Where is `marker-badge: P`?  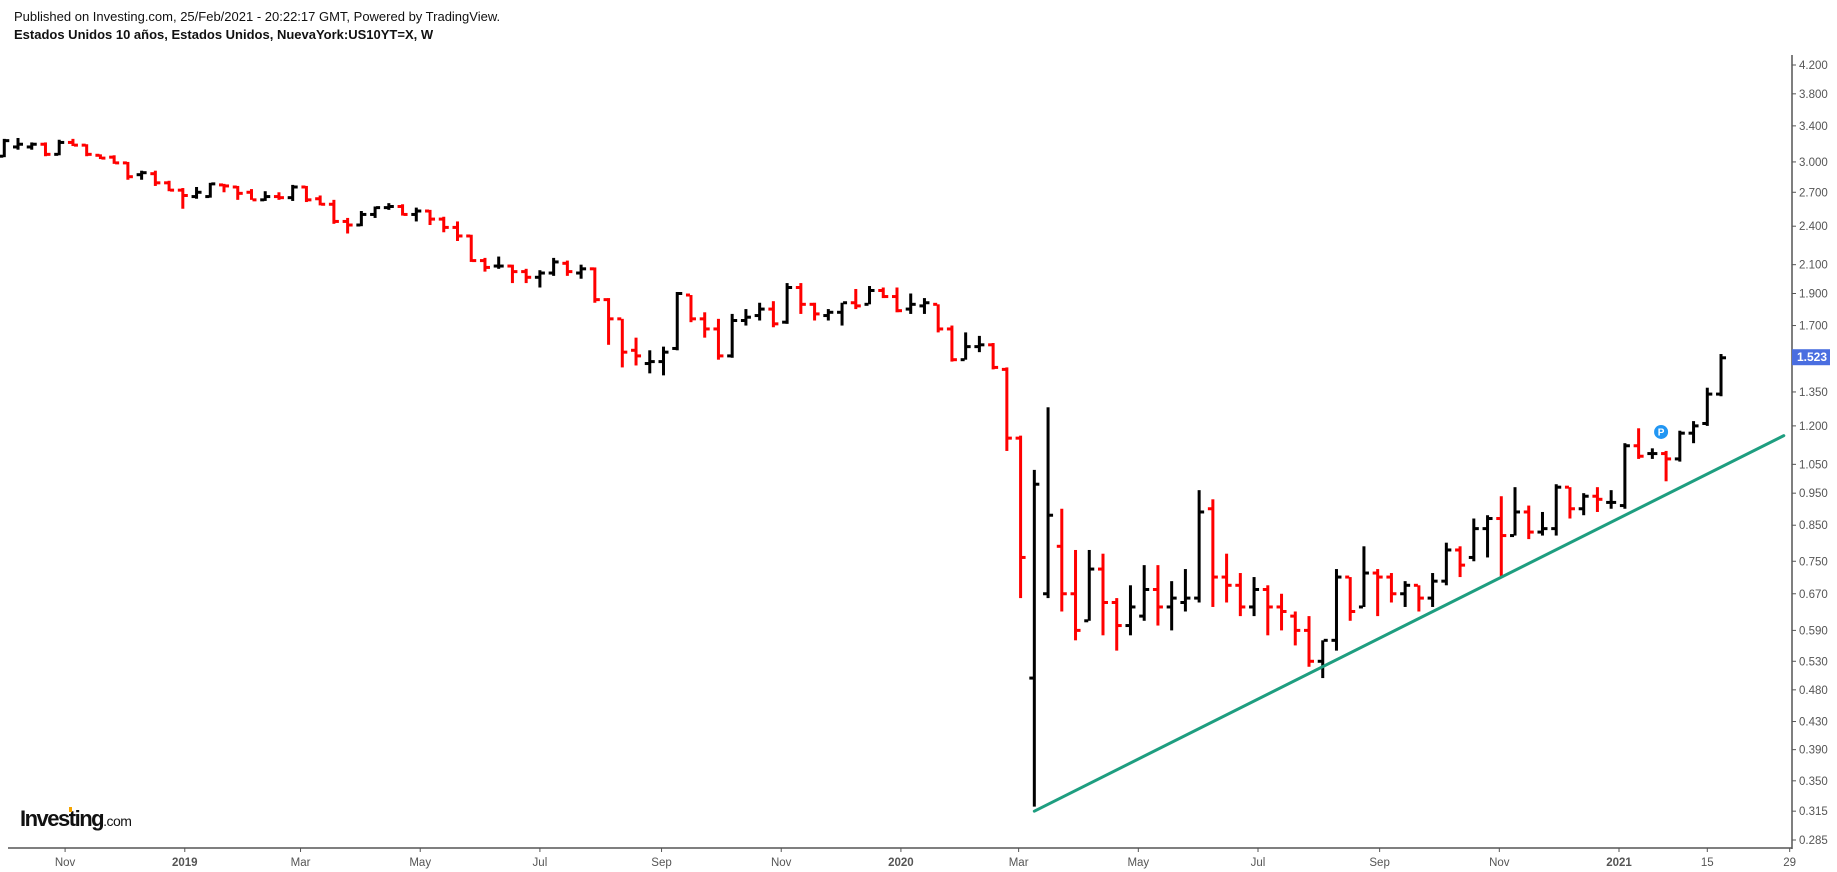 marker-badge: P is located at coordinates (1661, 431).